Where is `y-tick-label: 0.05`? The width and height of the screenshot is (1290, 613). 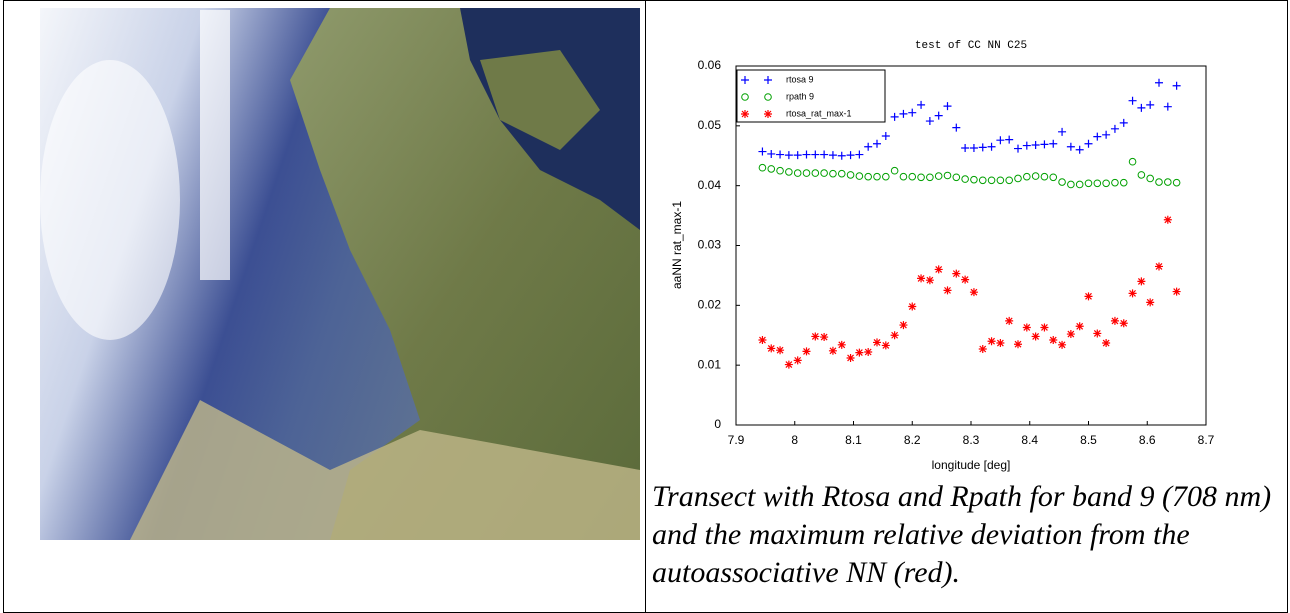 y-tick-label: 0.05 is located at coordinates (710, 125).